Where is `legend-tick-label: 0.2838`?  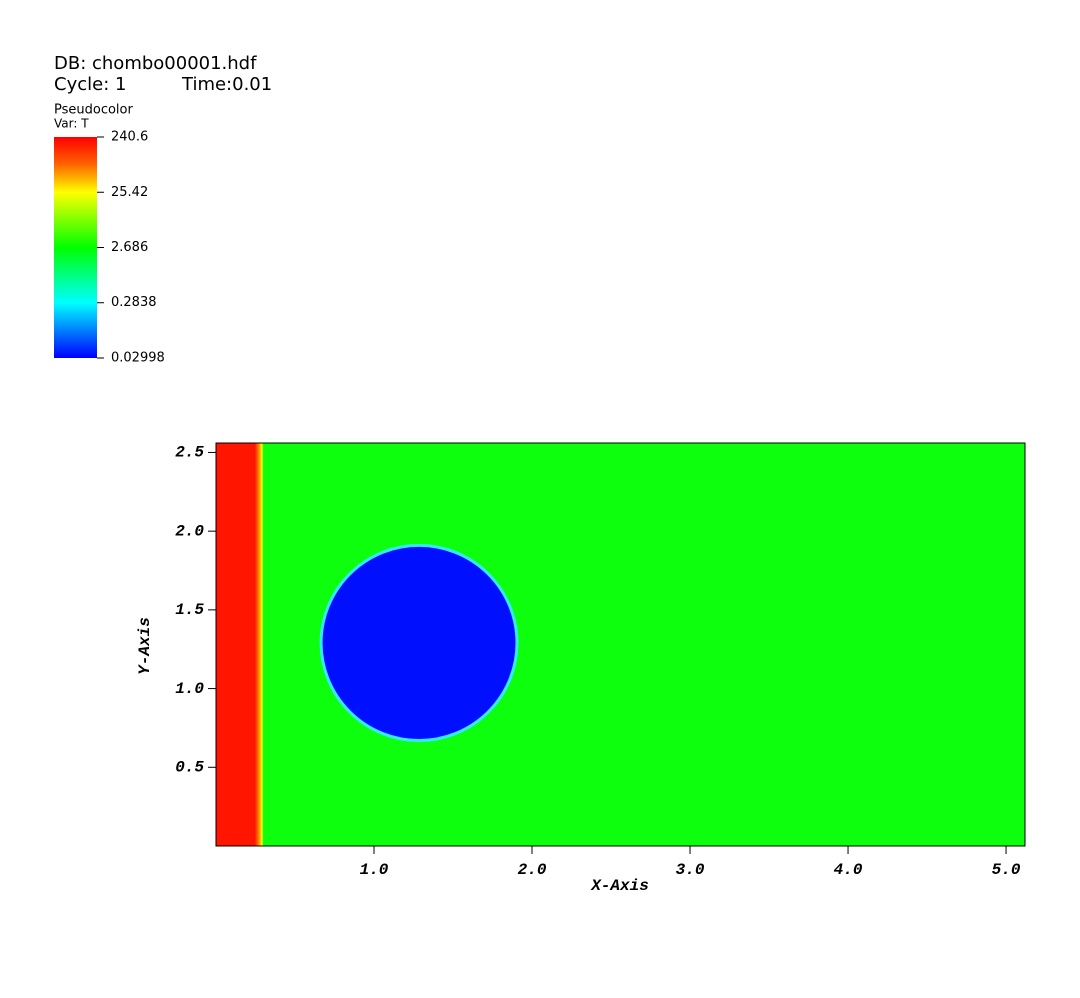 legend-tick-label: 0.2838 is located at coordinates (134, 302).